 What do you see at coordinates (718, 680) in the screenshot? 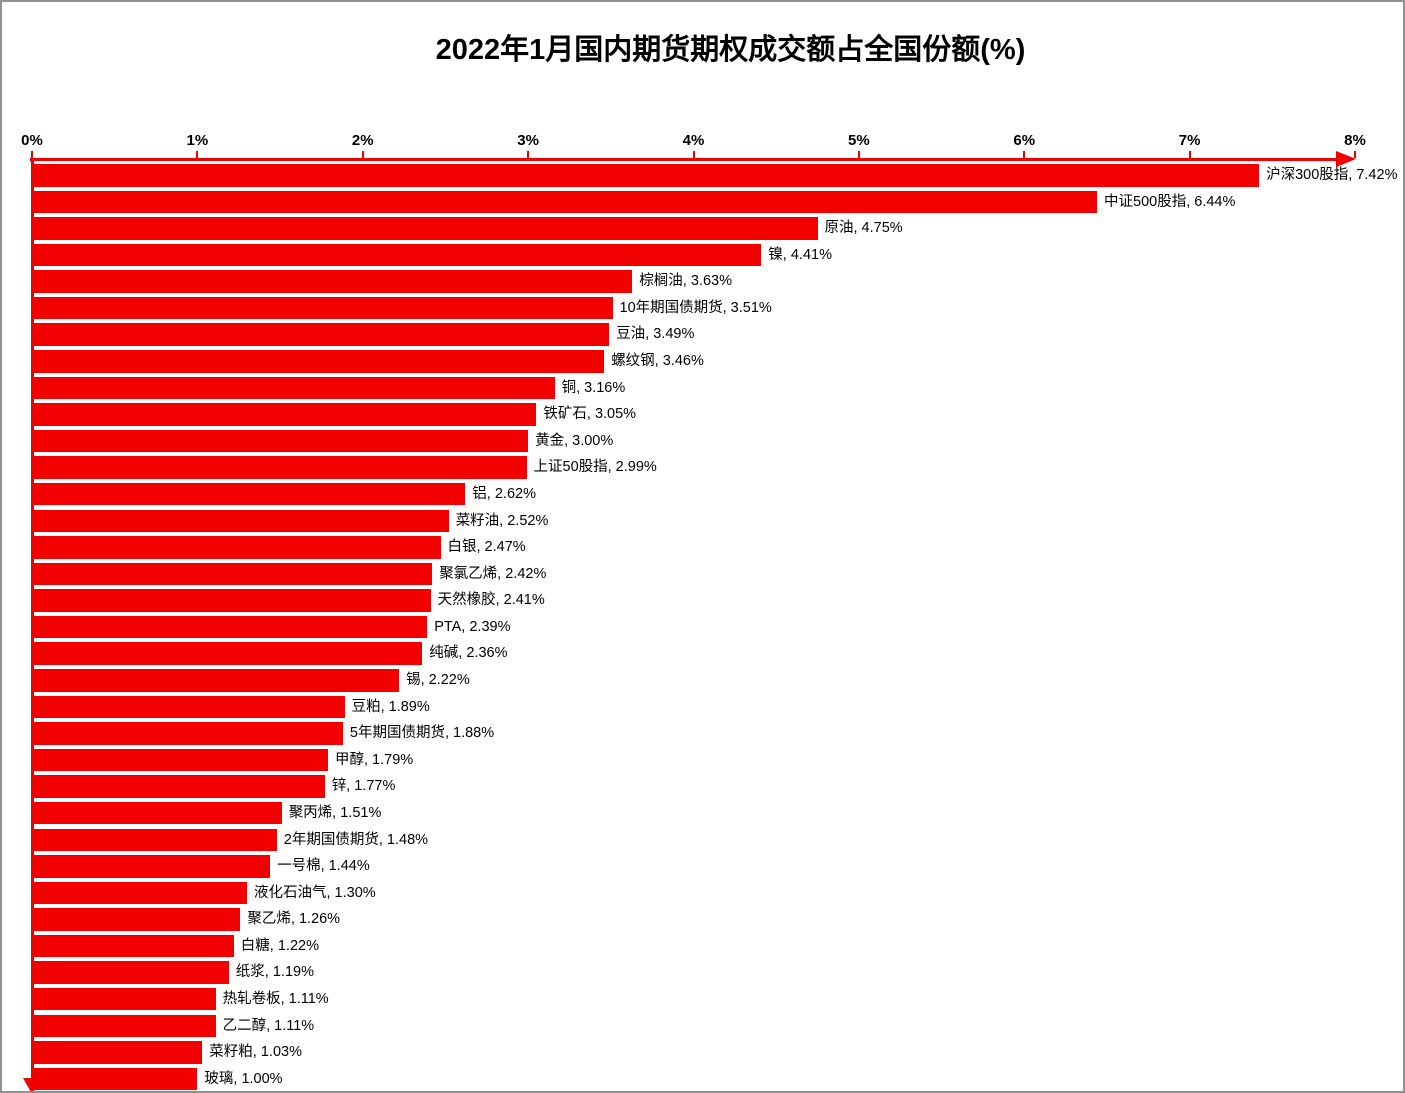
I see `bar-row: 锡, 2.22%` at bounding box center [718, 680].